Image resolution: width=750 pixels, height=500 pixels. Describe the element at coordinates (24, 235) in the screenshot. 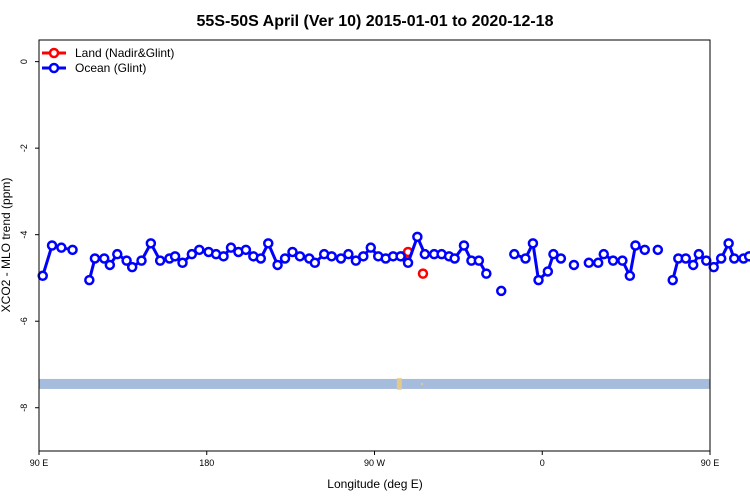

I see `y-tick-label: -4` at that location.